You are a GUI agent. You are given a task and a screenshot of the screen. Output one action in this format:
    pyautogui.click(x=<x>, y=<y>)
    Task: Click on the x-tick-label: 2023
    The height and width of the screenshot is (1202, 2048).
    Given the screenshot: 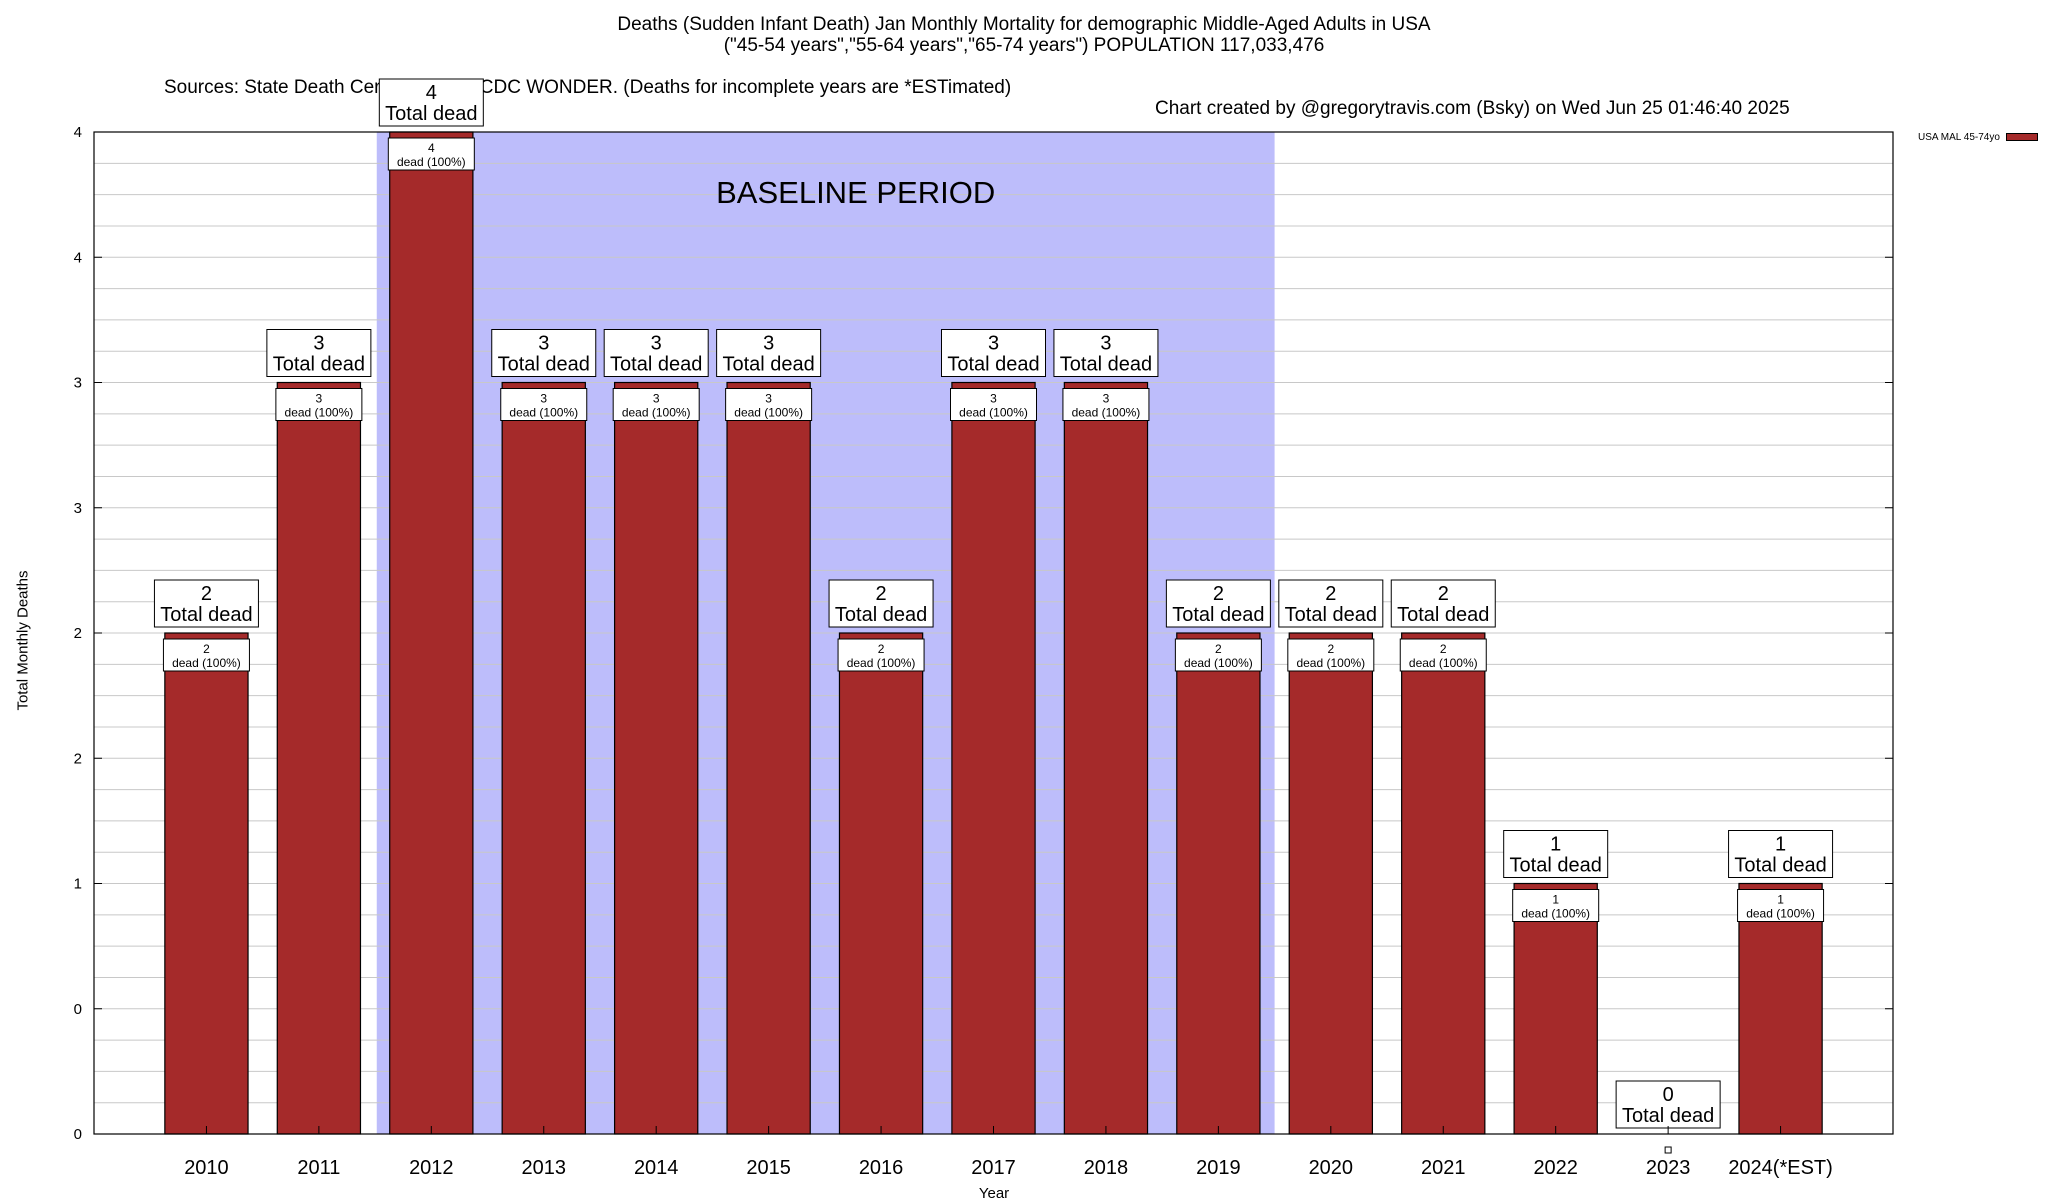 What is the action you would take?
    pyautogui.click(x=1668, y=1168)
    